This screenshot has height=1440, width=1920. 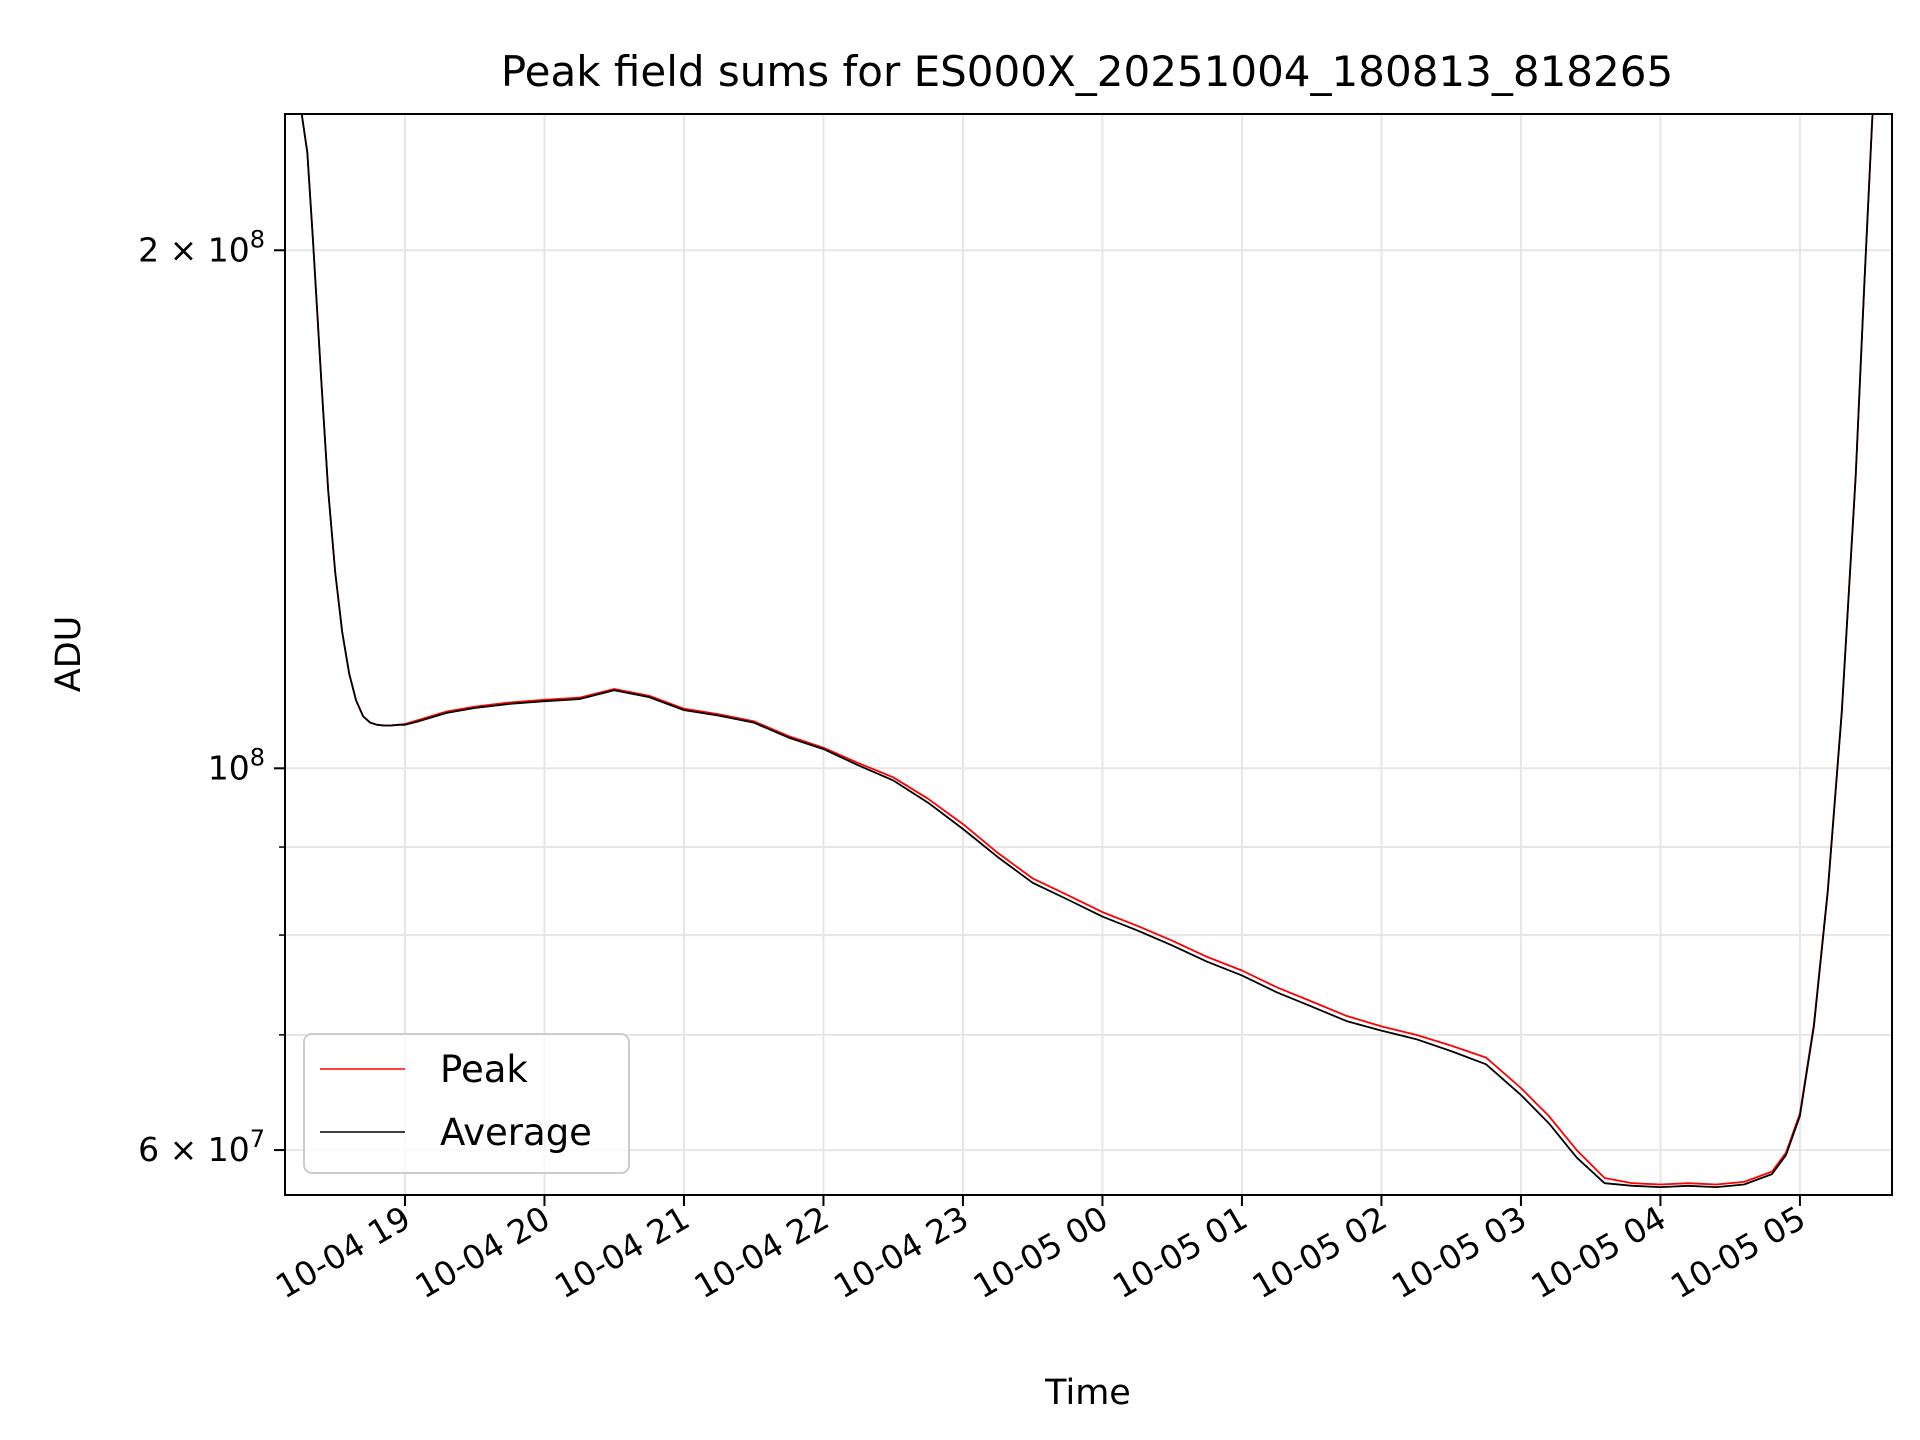 I want to click on y-tick-label: 2 × 108, so click(x=201, y=247).